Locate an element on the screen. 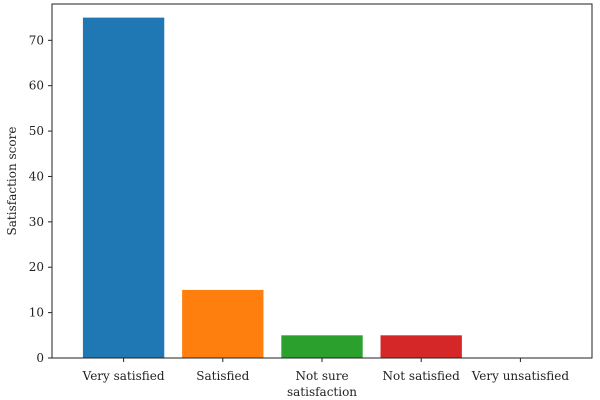 This screenshot has height=400, width=600. y-tick-label: 50 is located at coordinates (36, 131).